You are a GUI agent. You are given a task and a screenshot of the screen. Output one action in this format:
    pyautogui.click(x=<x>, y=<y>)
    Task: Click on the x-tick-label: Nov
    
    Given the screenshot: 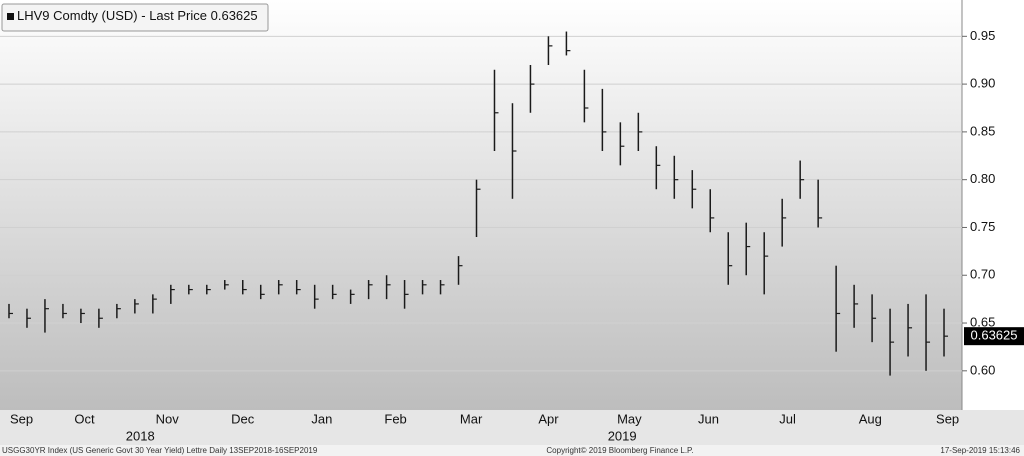 What is the action you would take?
    pyautogui.click(x=168, y=418)
    